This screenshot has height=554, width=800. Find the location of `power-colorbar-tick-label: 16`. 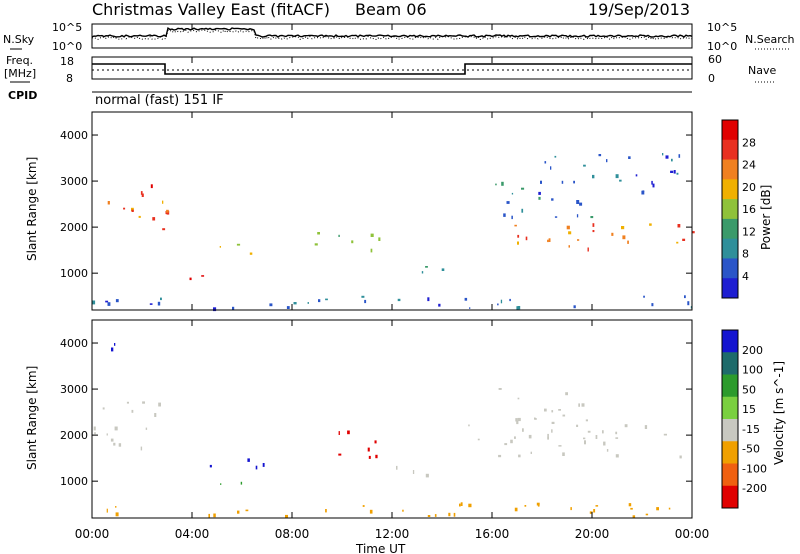

power-colorbar-tick-label: 16 is located at coordinates (749, 209).